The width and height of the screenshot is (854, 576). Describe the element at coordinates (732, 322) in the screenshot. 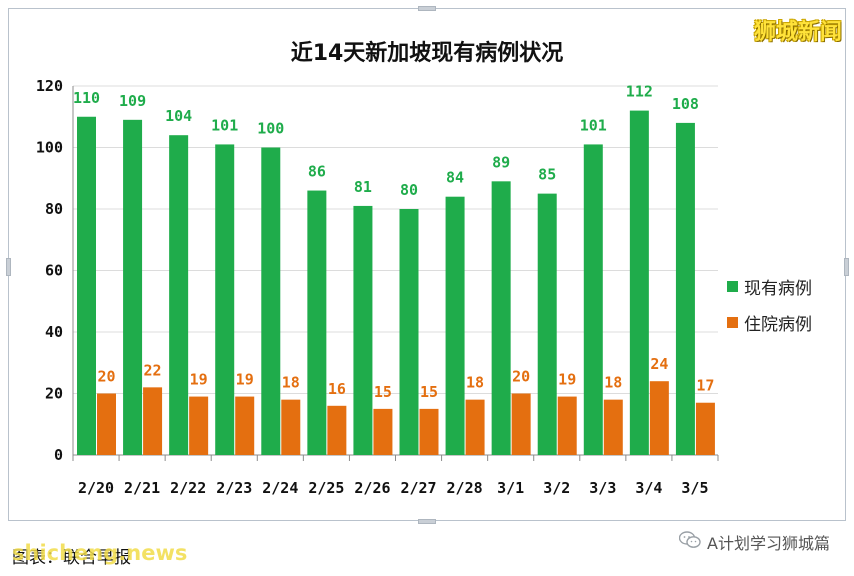

I see `legend-swatch-hospital` at that location.